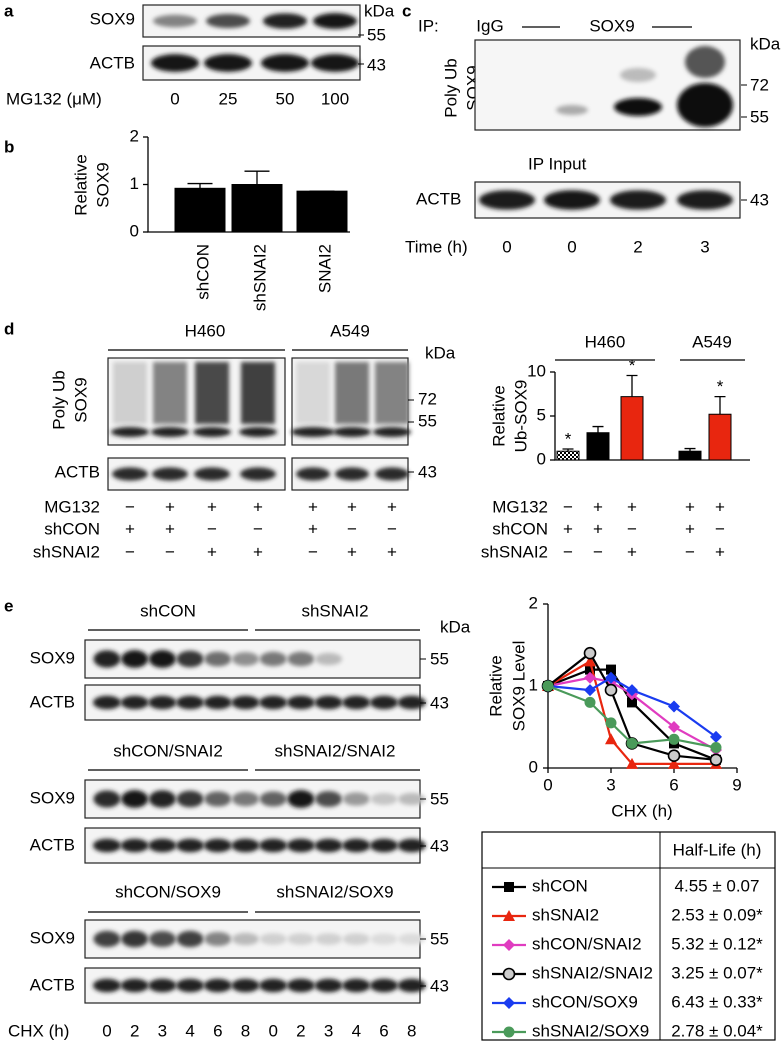 The height and width of the screenshot is (1050, 782). What do you see at coordinates (350, 330) in the screenshot?
I see `cell-label: A549` at bounding box center [350, 330].